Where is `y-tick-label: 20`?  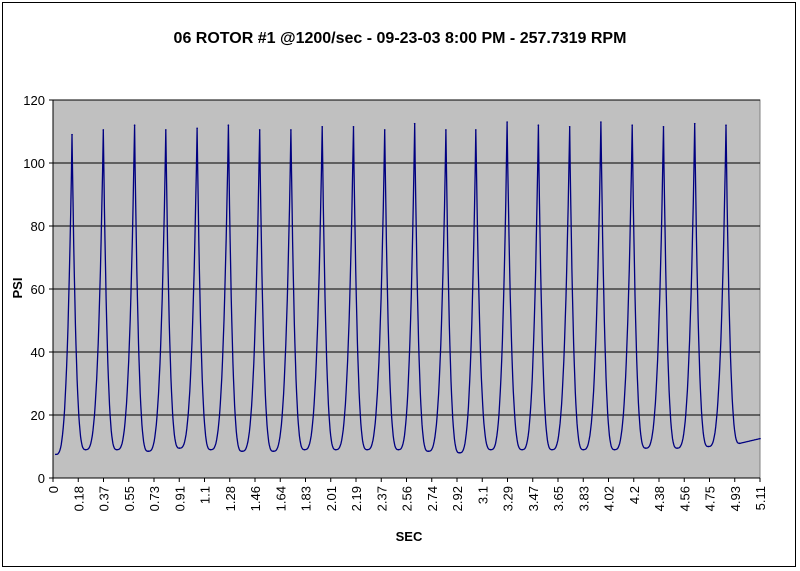 y-tick-label: 20 is located at coordinates (38, 415).